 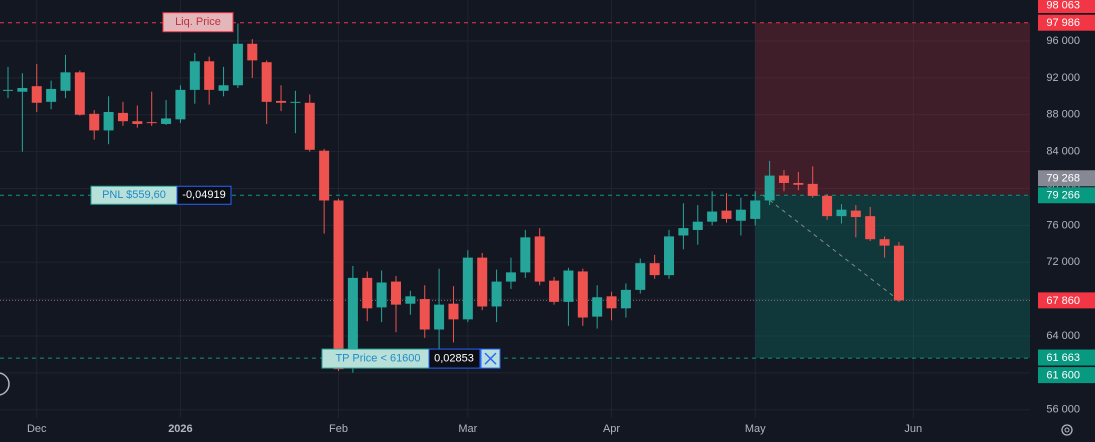 I want to click on x-tick-label: Feb, so click(x=338, y=429).